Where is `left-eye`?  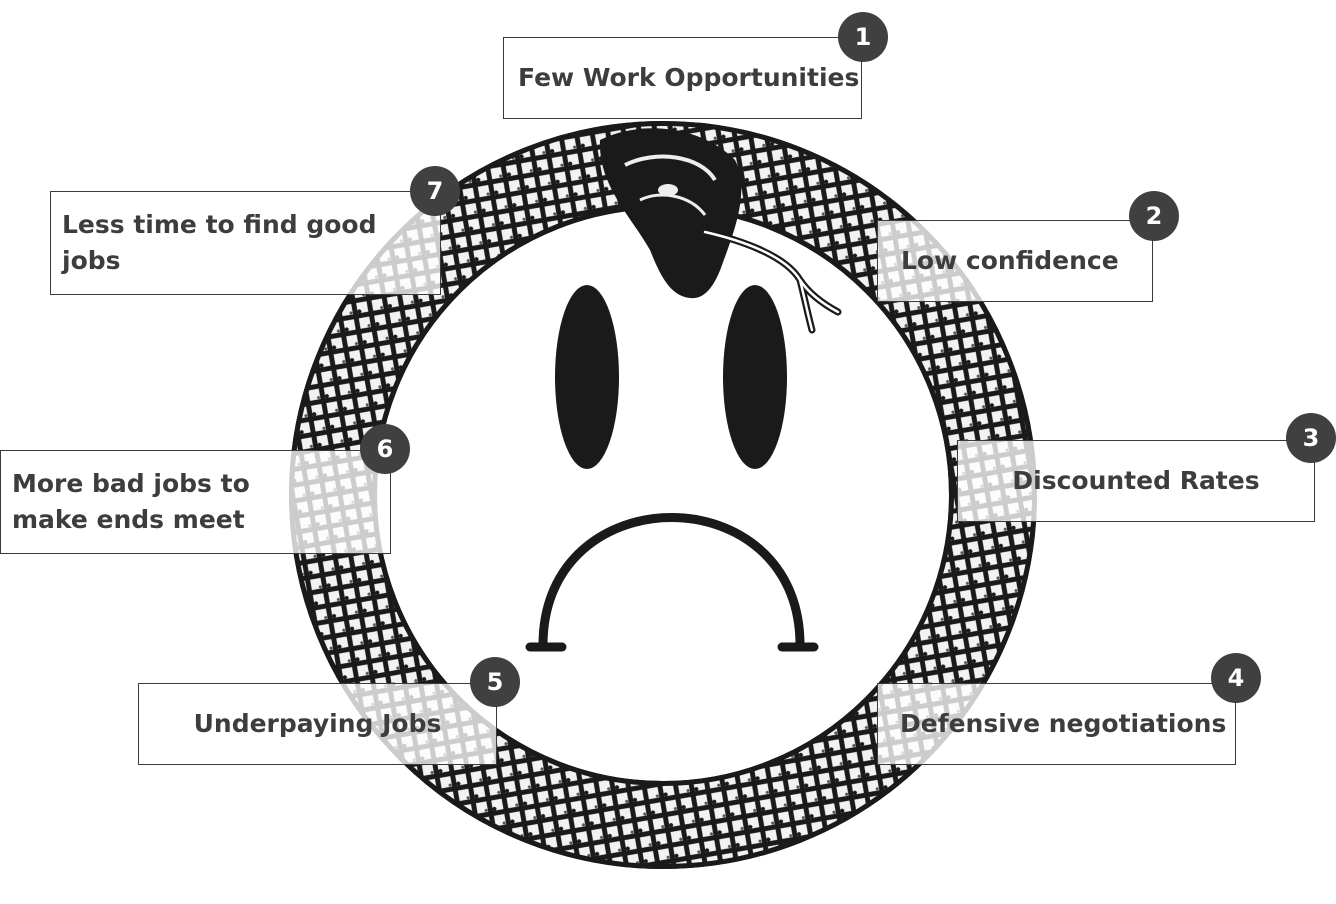 left-eye is located at coordinates (587, 377).